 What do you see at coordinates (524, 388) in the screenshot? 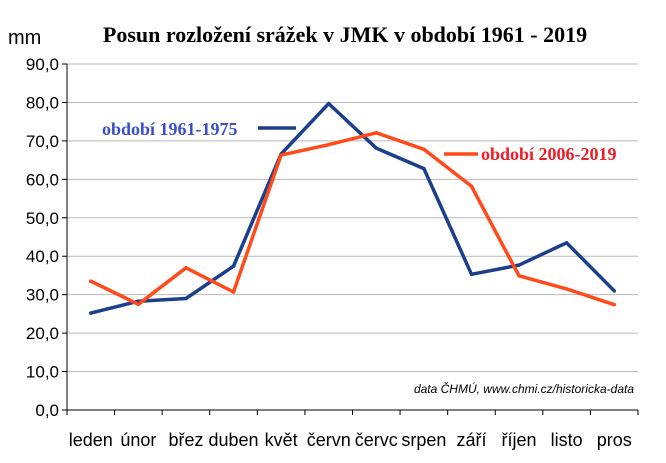
I see `data-source-annotation: data ČHMÚ, www.chmi.cz/historicka-data` at bounding box center [524, 388].